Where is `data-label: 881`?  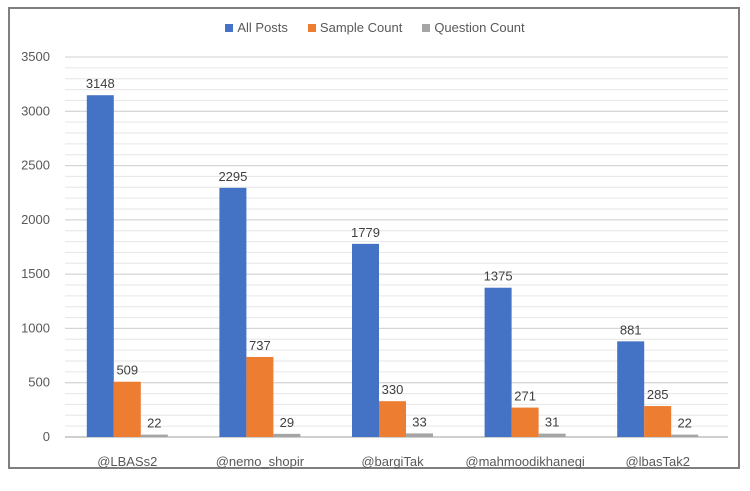 data-label: 881 is located at coordinates (631, 329).